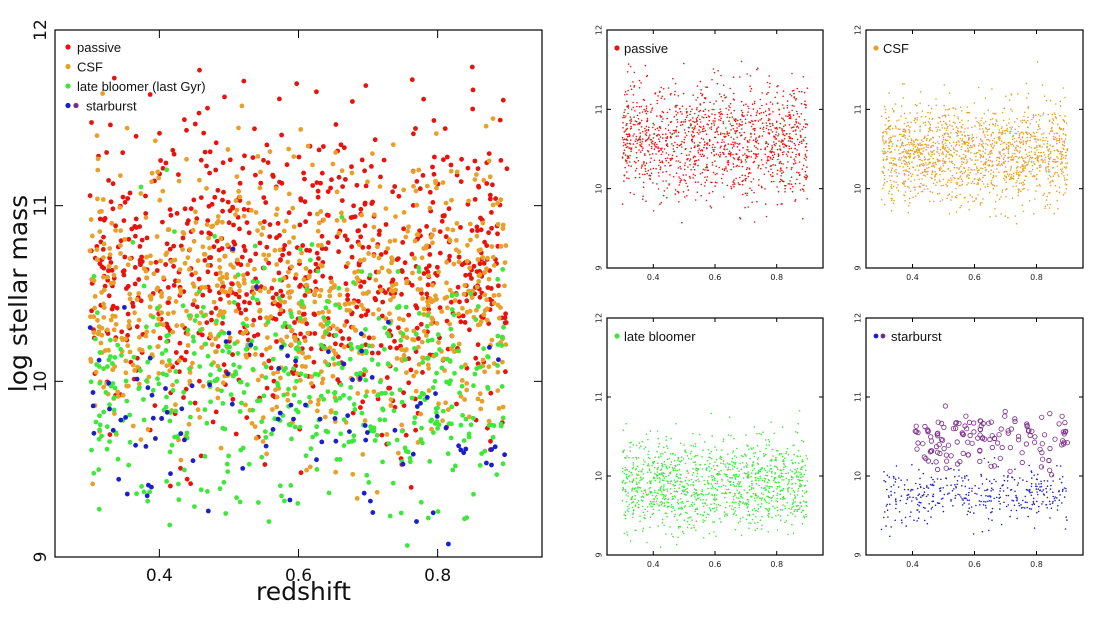 The image size is (1107, 625). I want to click on x-tick-label-passive: 0.6, so click(715, 277).